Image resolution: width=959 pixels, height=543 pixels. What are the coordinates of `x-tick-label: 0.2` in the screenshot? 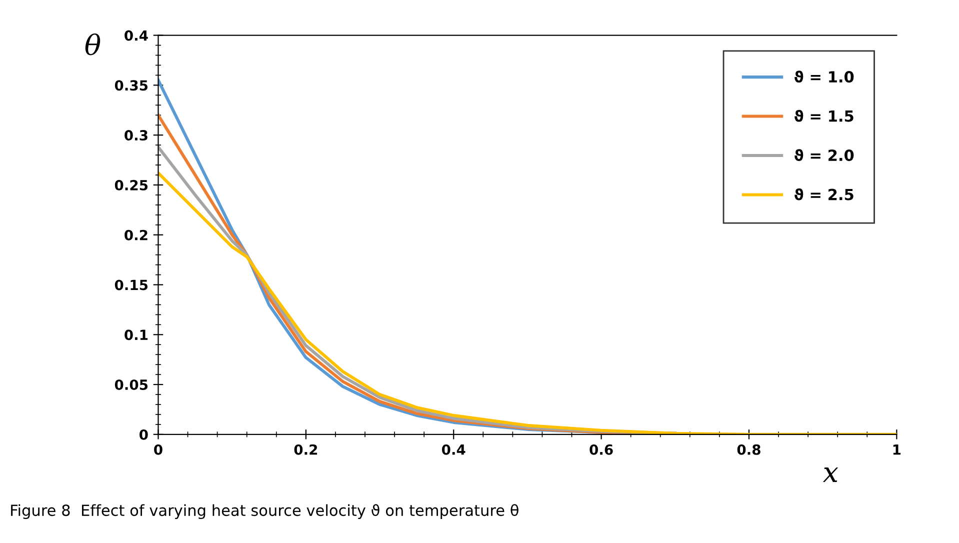 It's located at (306, 449).